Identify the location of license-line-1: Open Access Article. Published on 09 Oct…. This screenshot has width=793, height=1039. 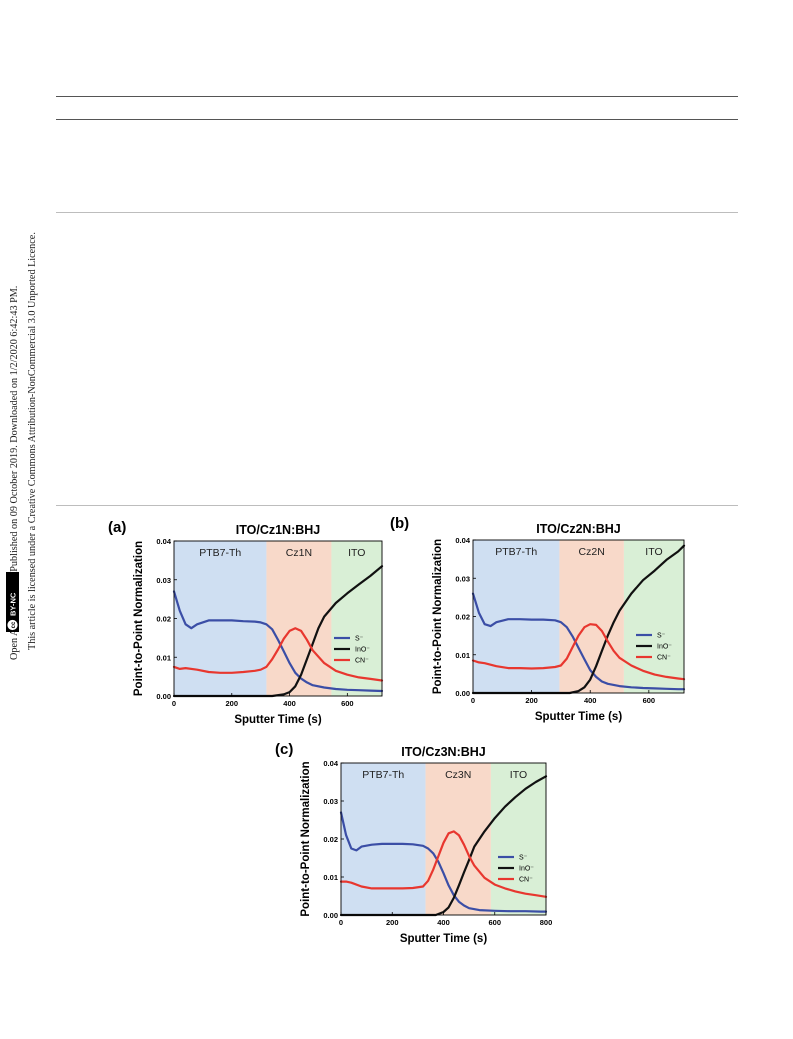
(14, 473).